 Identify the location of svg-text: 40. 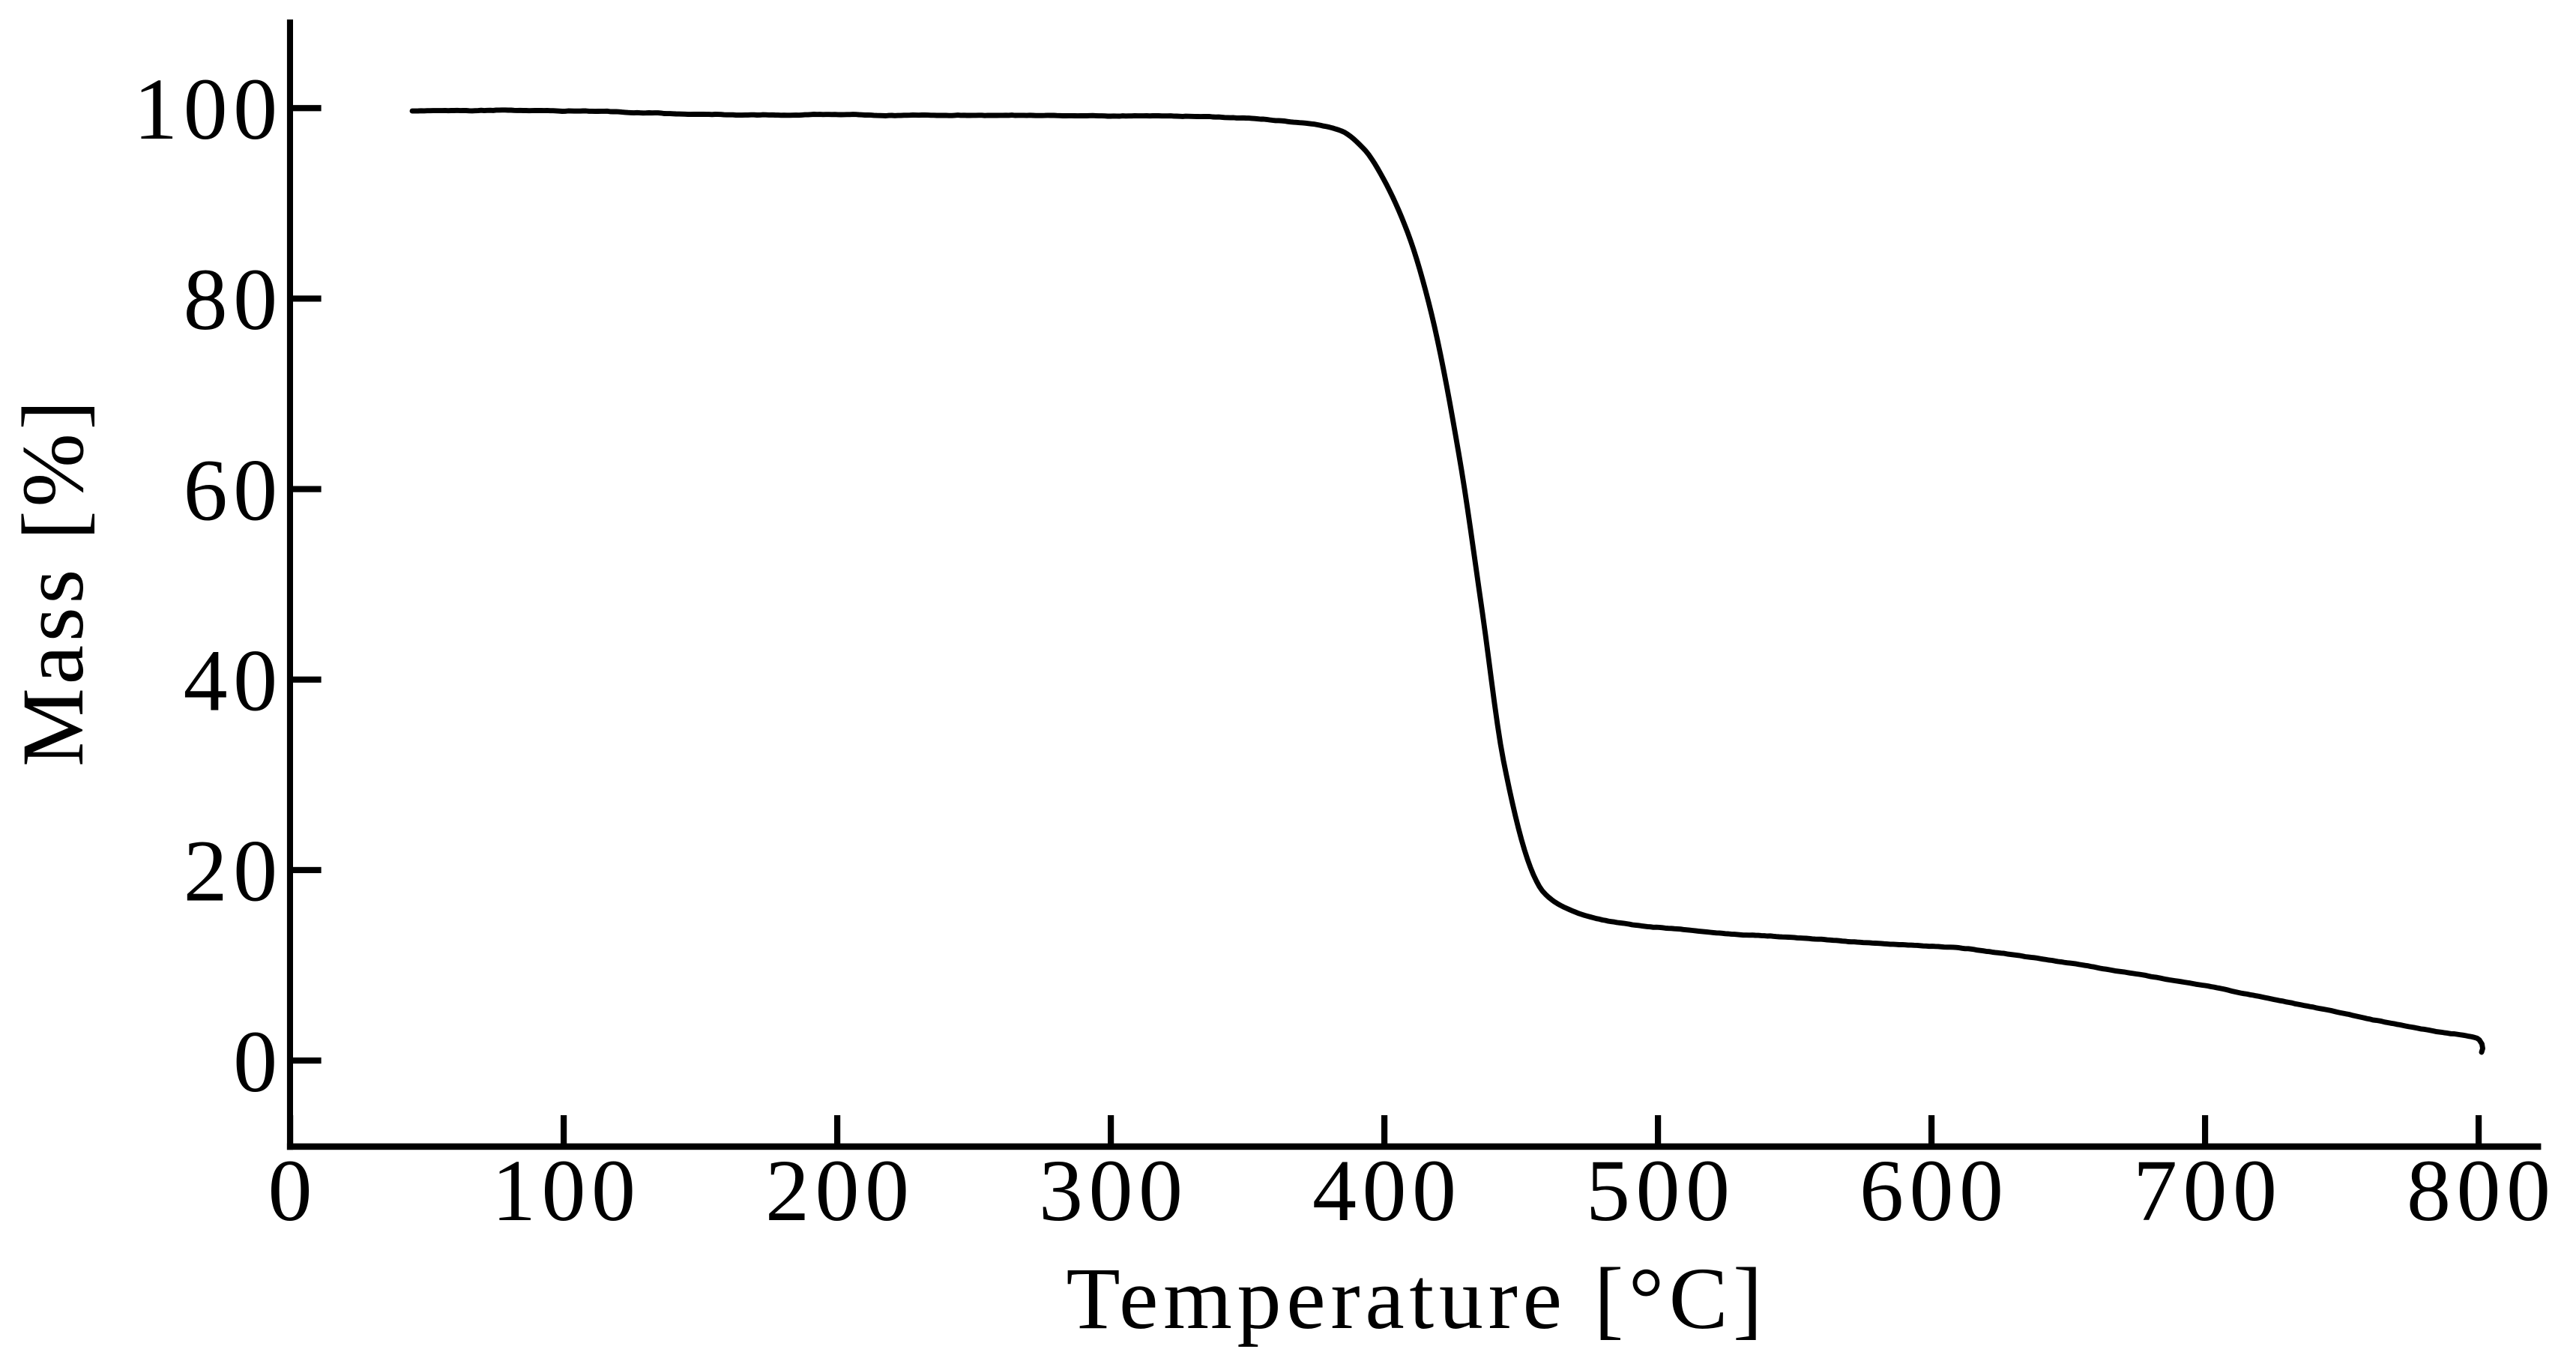
(233, 681).